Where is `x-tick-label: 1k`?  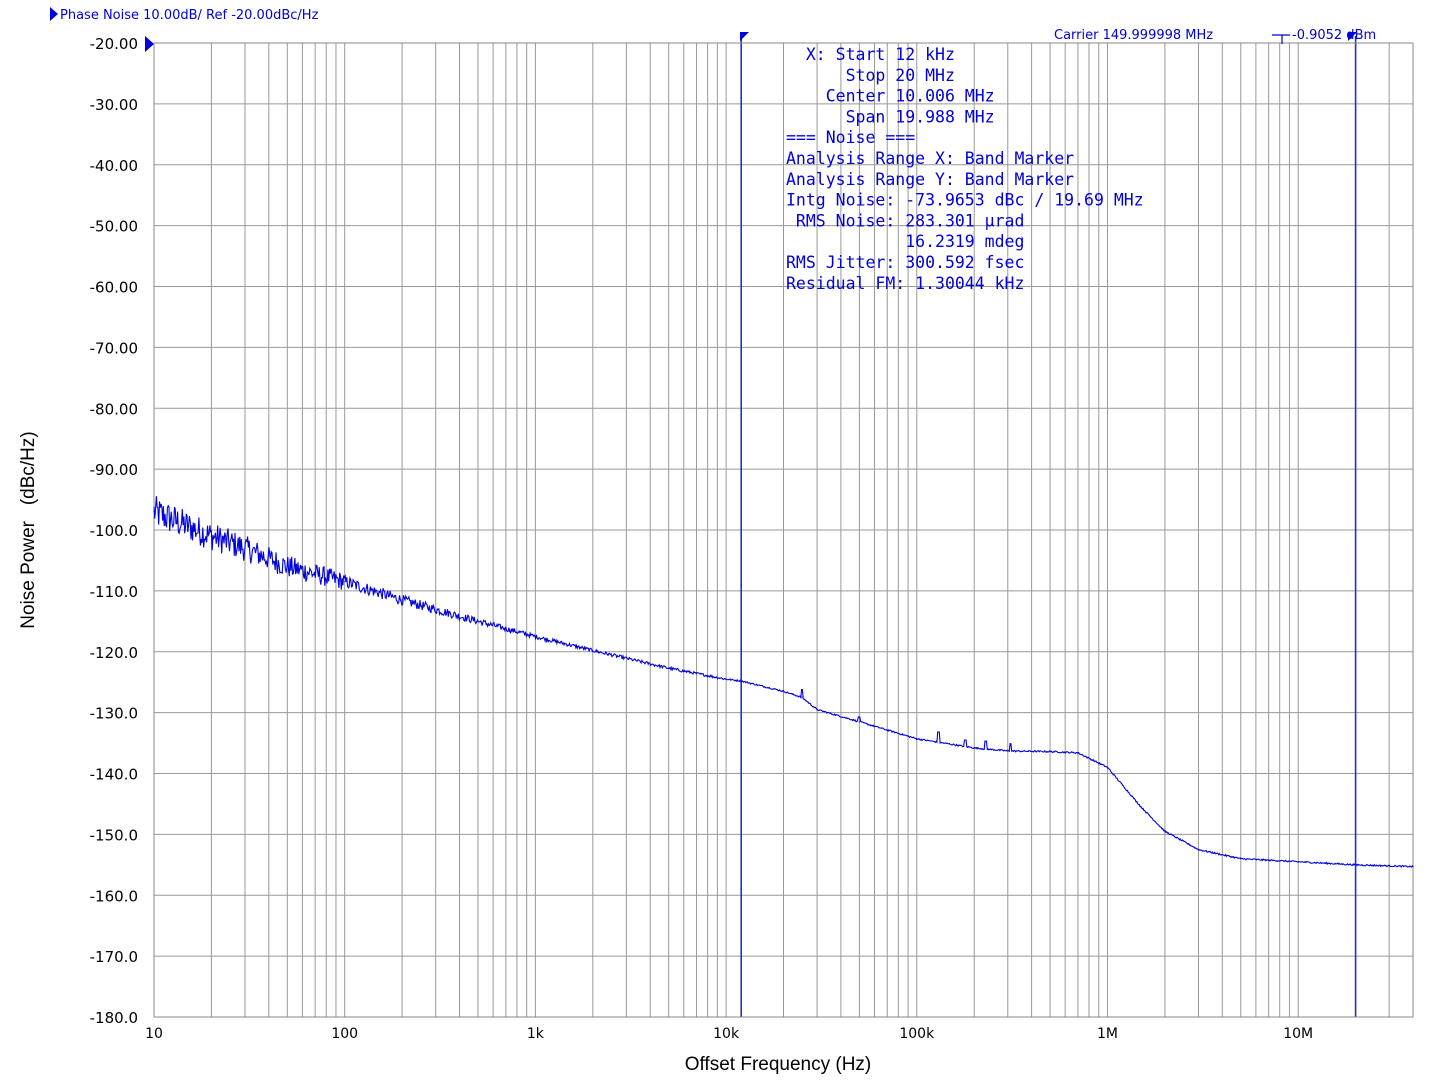 x-tick-label: 1k is located at coordinates (536, 1034).